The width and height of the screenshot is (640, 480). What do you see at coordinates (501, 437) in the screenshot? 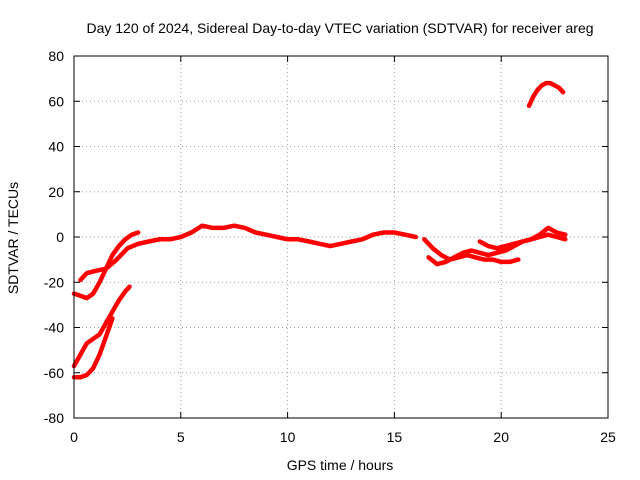
I see `x-tick-label: 20` at bounding box center [501, 437].